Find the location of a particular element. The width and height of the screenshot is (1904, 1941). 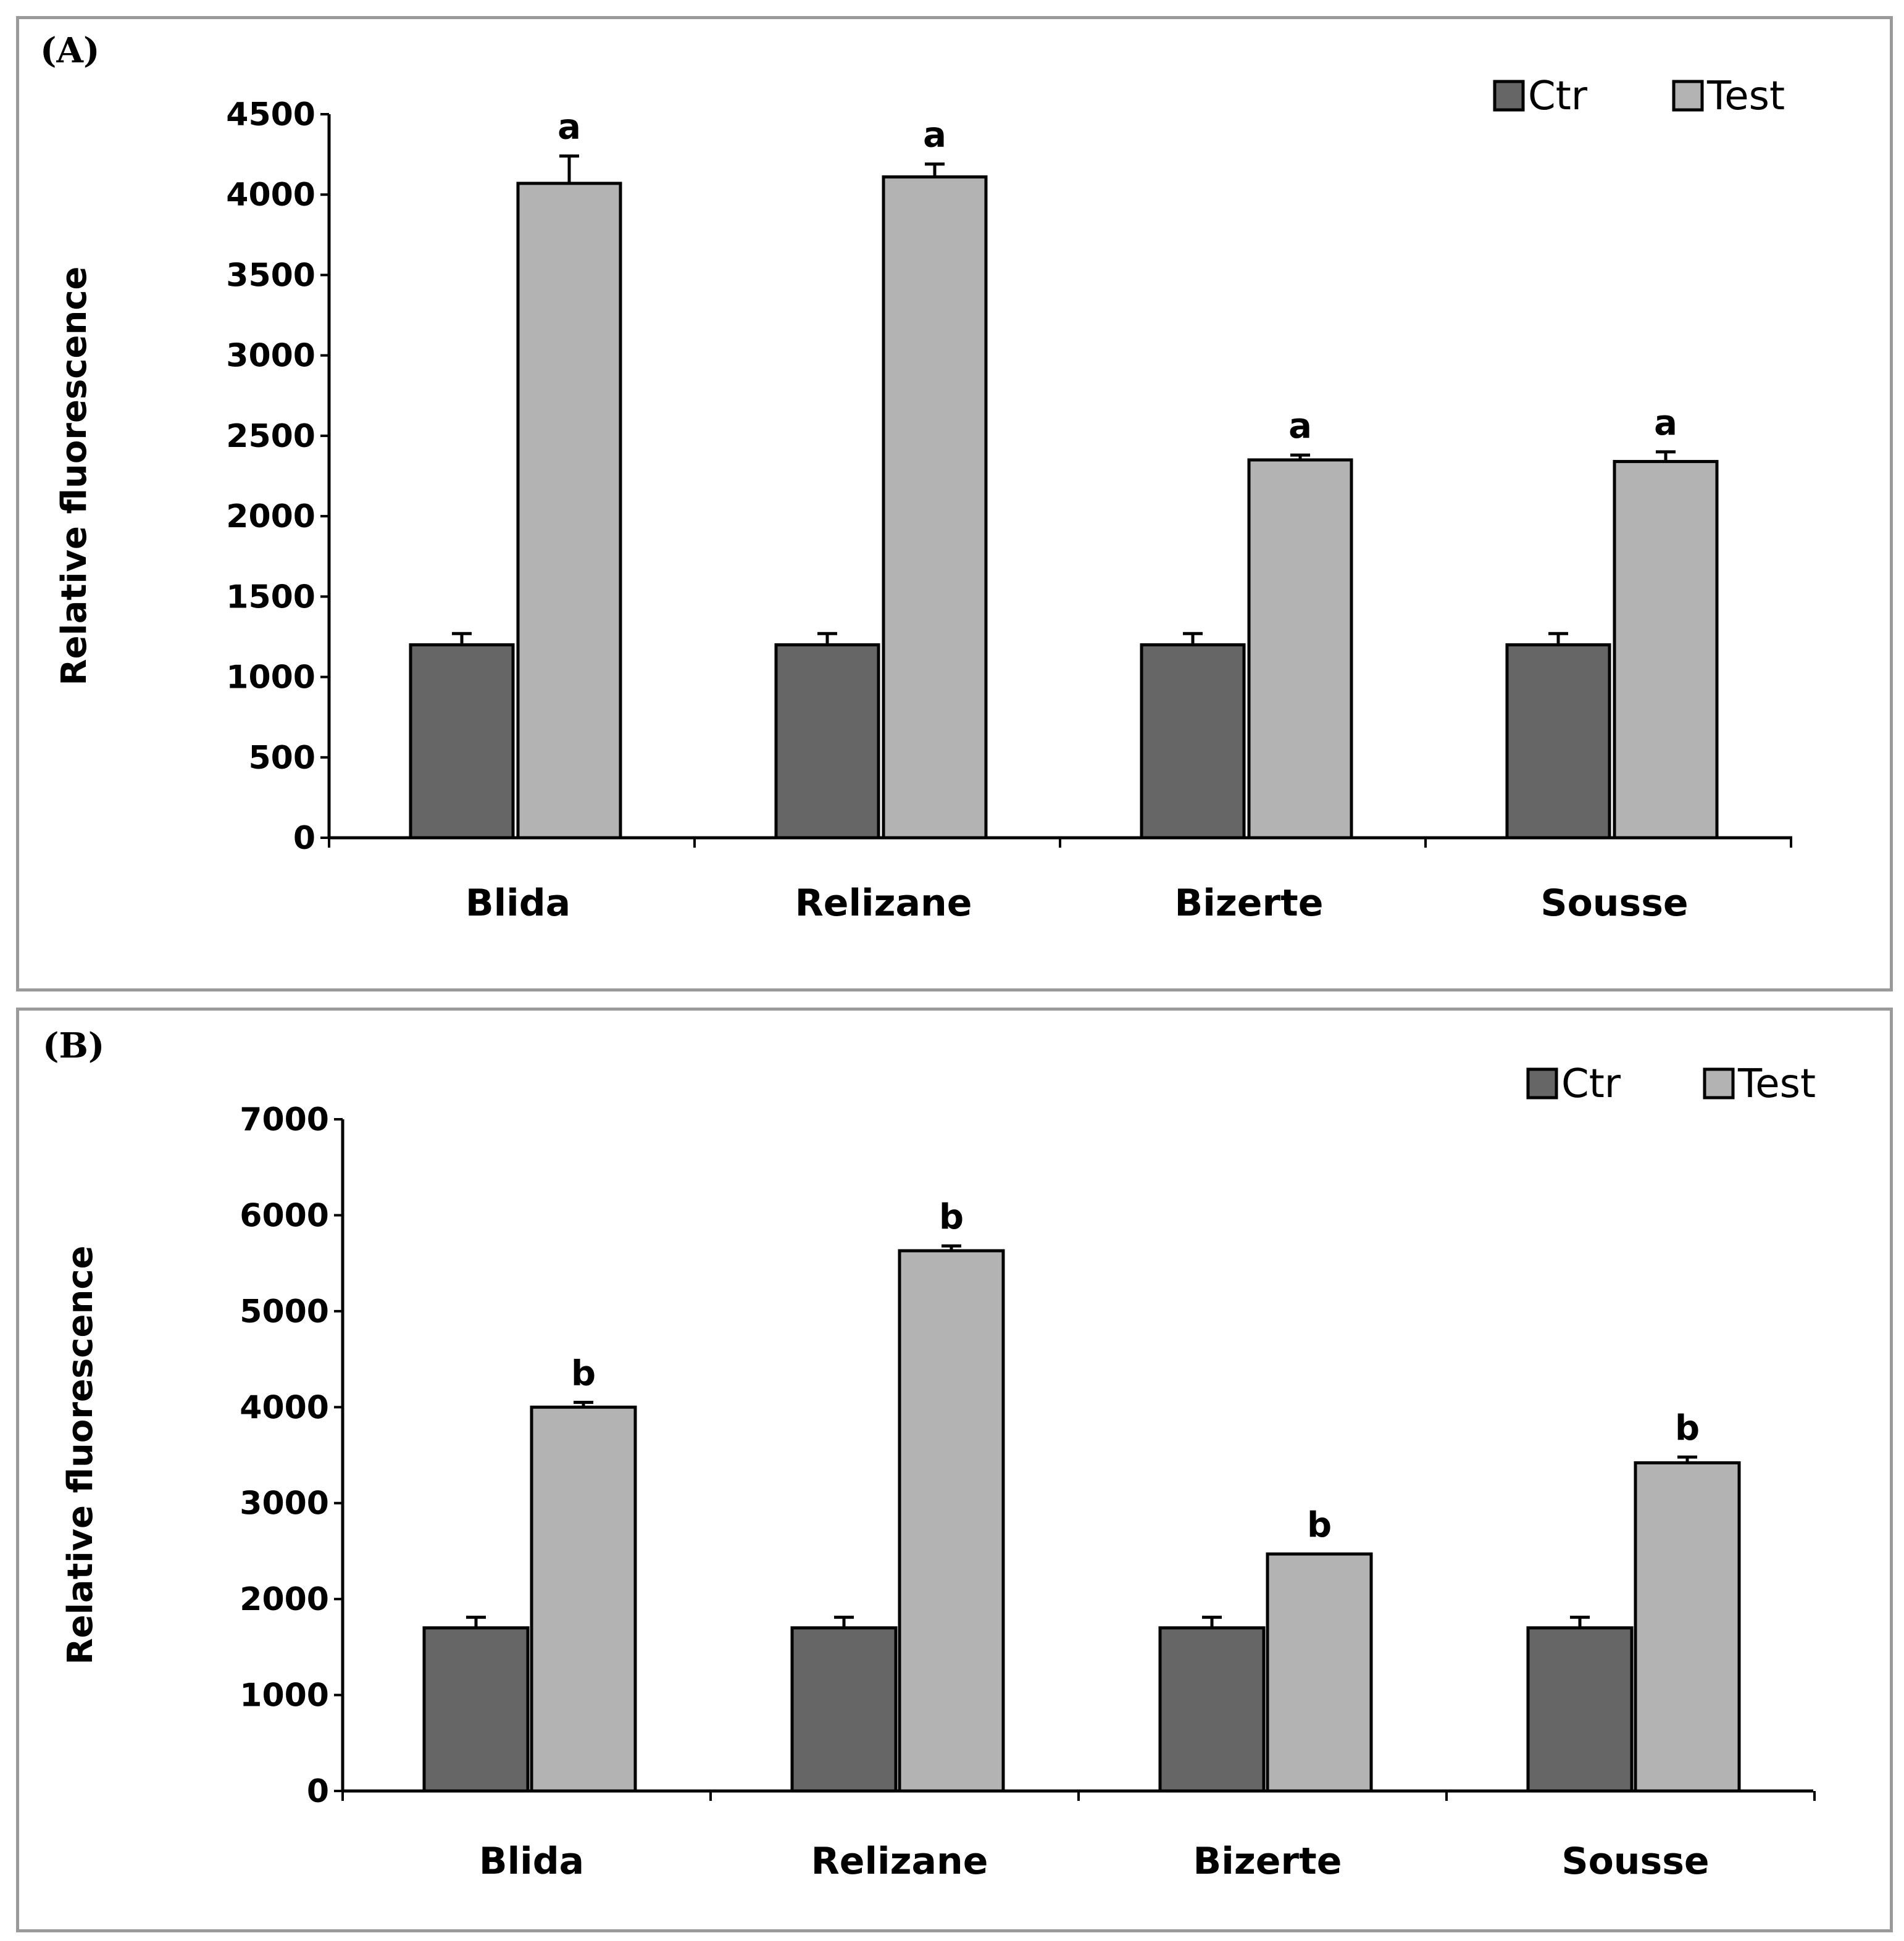

y-tick-label: 3500 is located at coordinates (270, 275).